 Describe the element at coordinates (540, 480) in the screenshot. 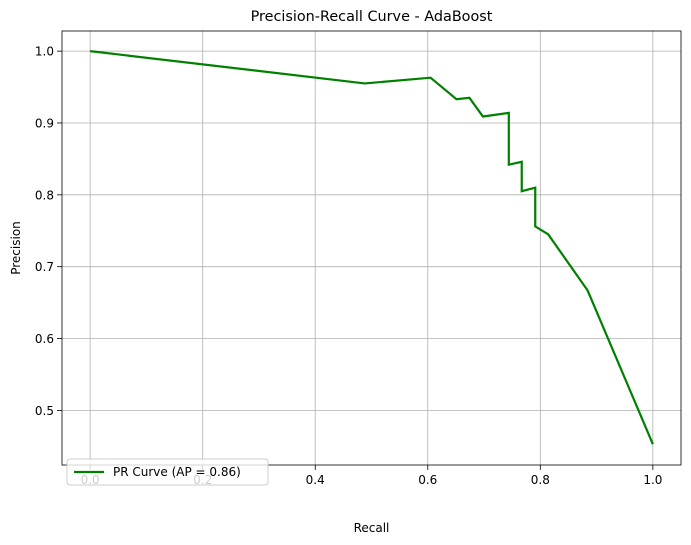

I see `x-tick-label: 0.8` at that location.